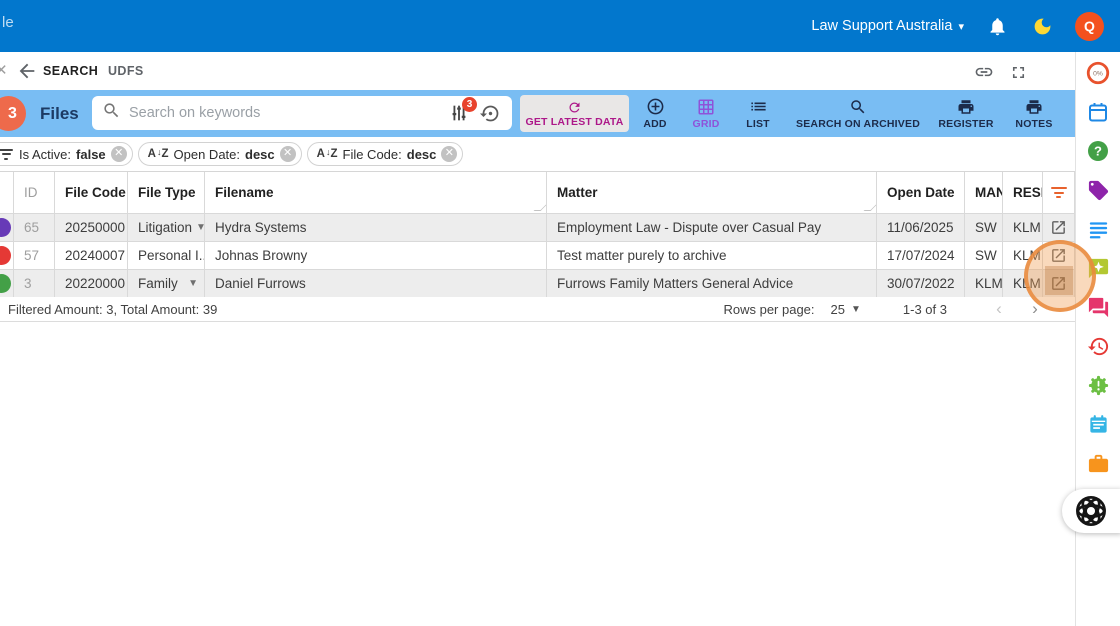 This screenshot has width=1120, height=626. What do you see at coordinates (1098, 112) in the screenshot?
I see `calendar-icon` at bounding box center [1098, 112].